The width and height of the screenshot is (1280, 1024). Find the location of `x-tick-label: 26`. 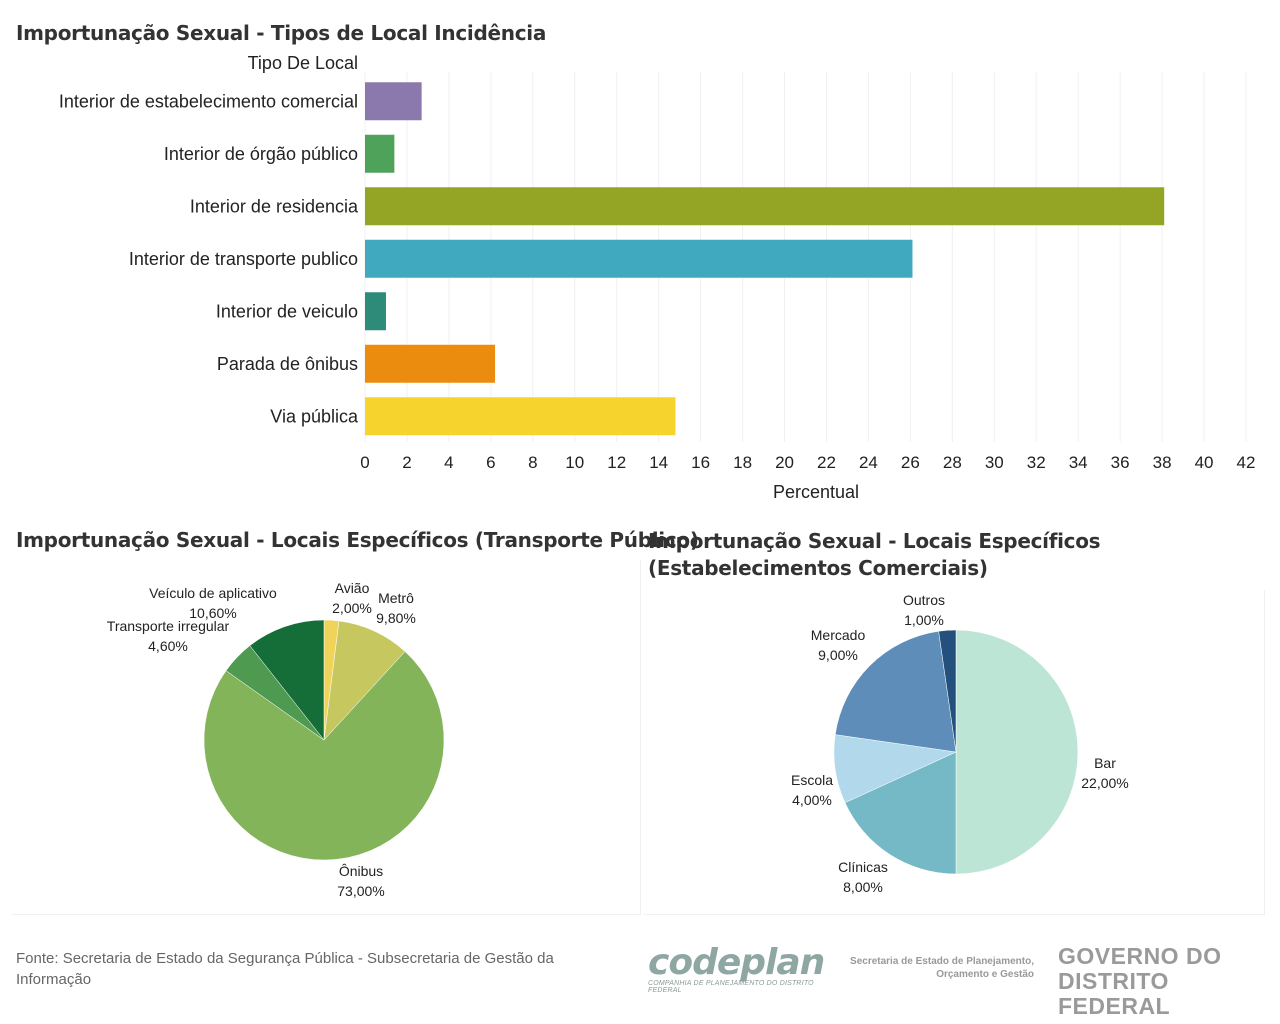

x-tick-label: 26 is located at coordinates (910, 462).